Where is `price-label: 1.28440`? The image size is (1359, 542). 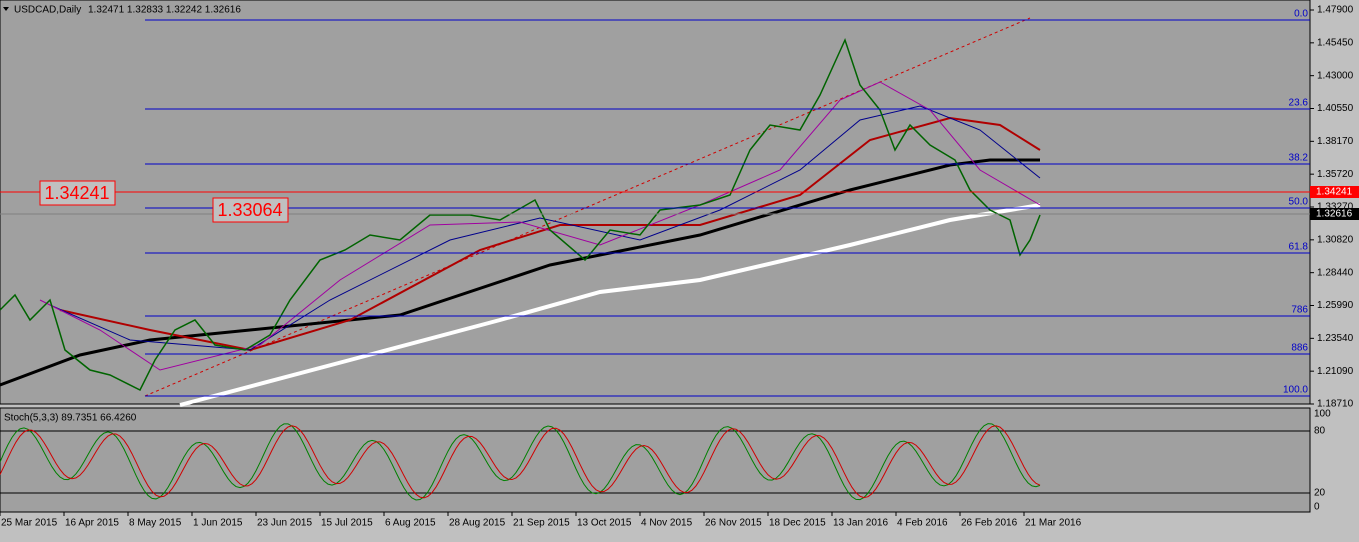 price-label: 1.28440 is located at coordinates (1335, 272).